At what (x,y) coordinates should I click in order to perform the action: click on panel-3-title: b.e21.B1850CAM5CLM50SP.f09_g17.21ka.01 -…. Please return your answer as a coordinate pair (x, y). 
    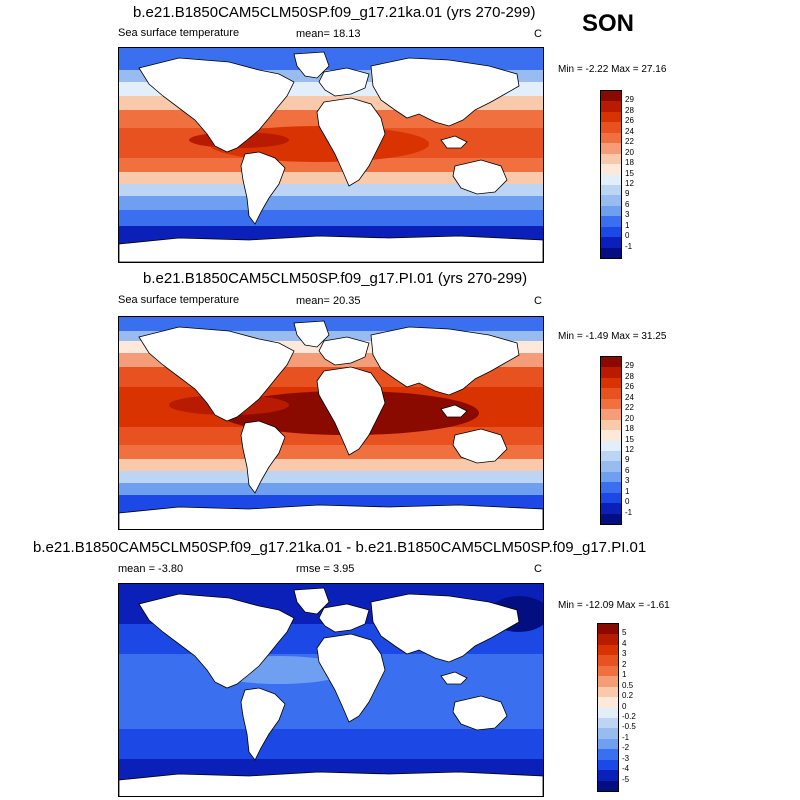
    Looking at the image, I should click on (340, 547).